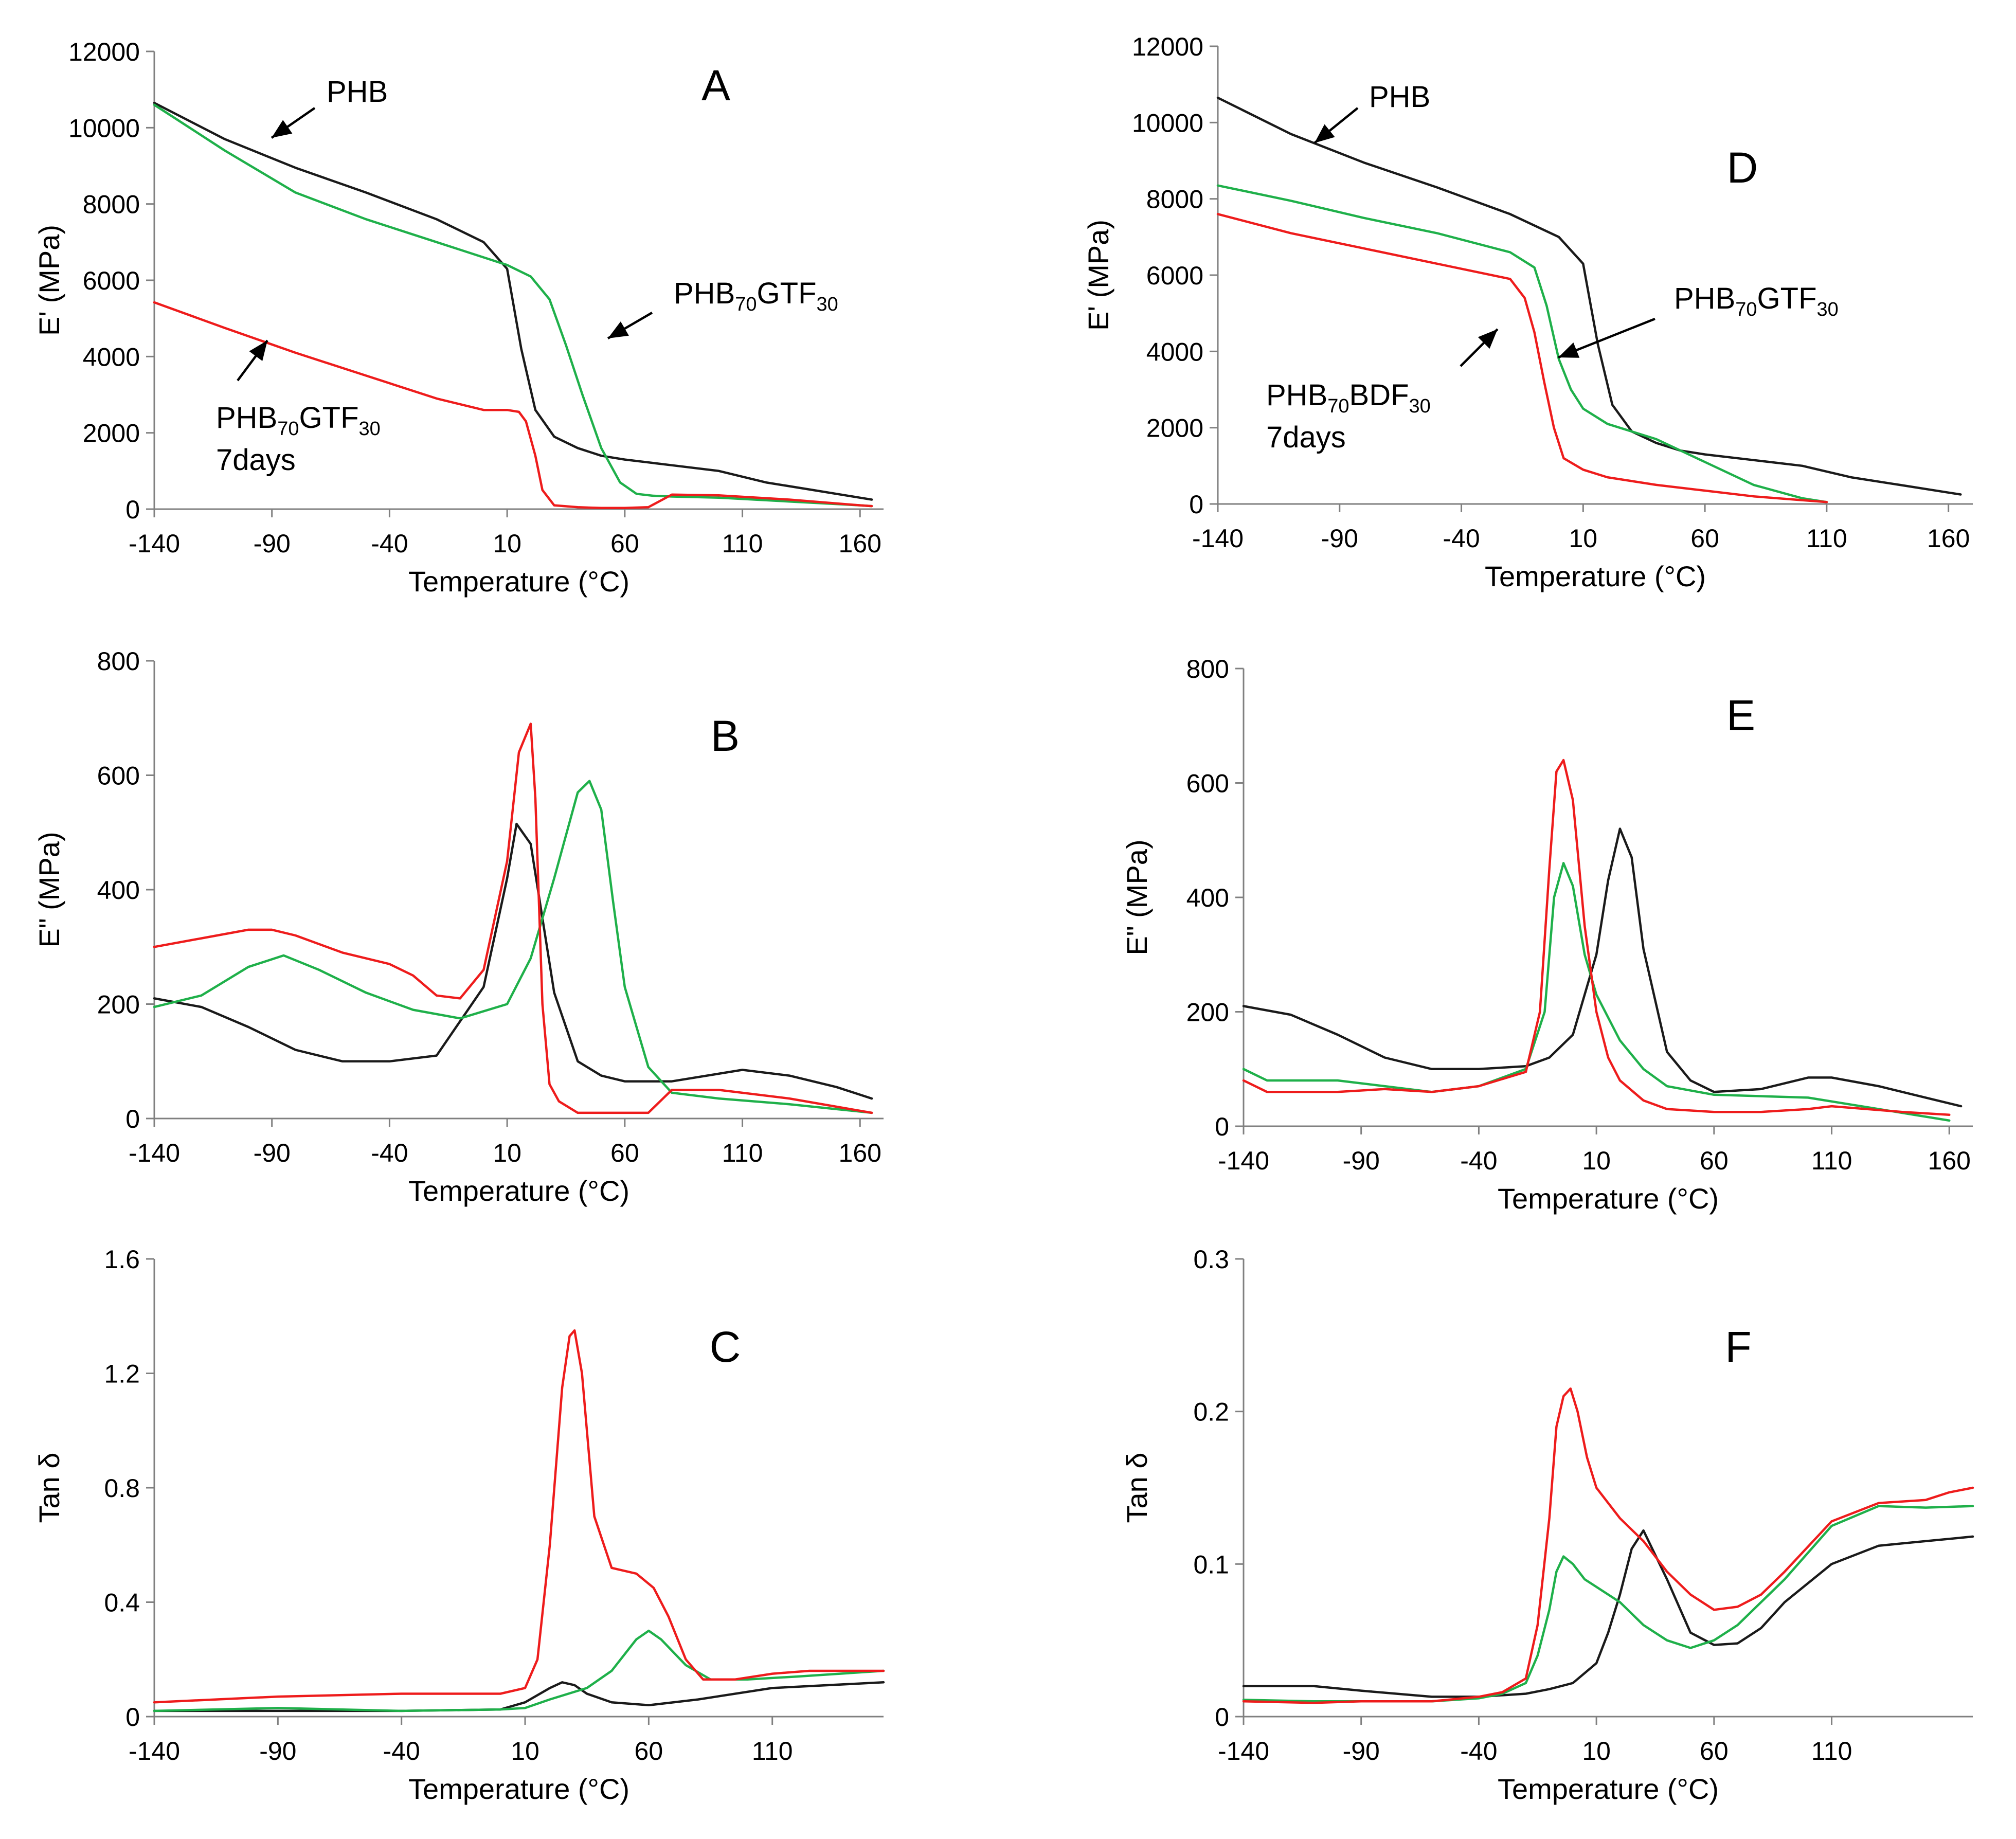  Describe the element at coordinates (122, 1260) in the screenshot. I see `y-tick-label: 1.6` at that location.